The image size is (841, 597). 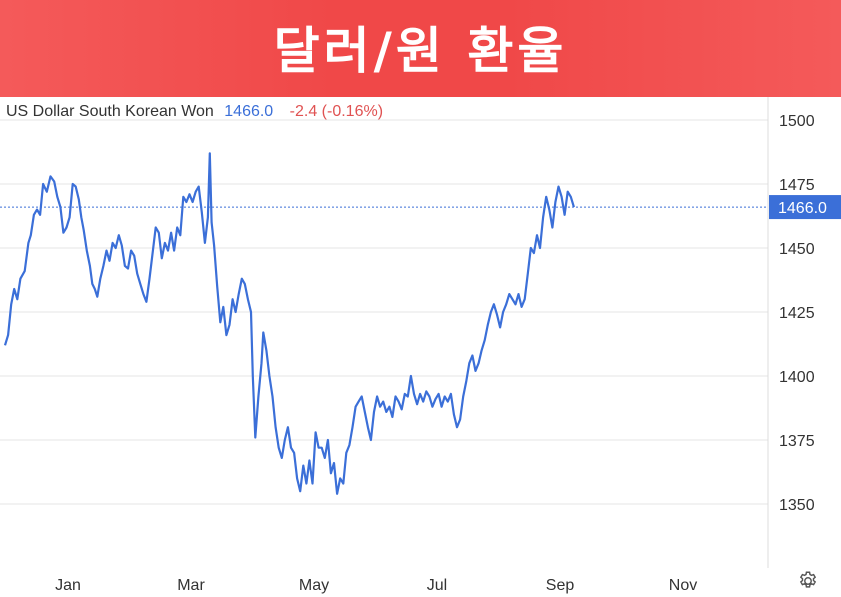 I want to click on gear-icon, so click(x=808, y=579).